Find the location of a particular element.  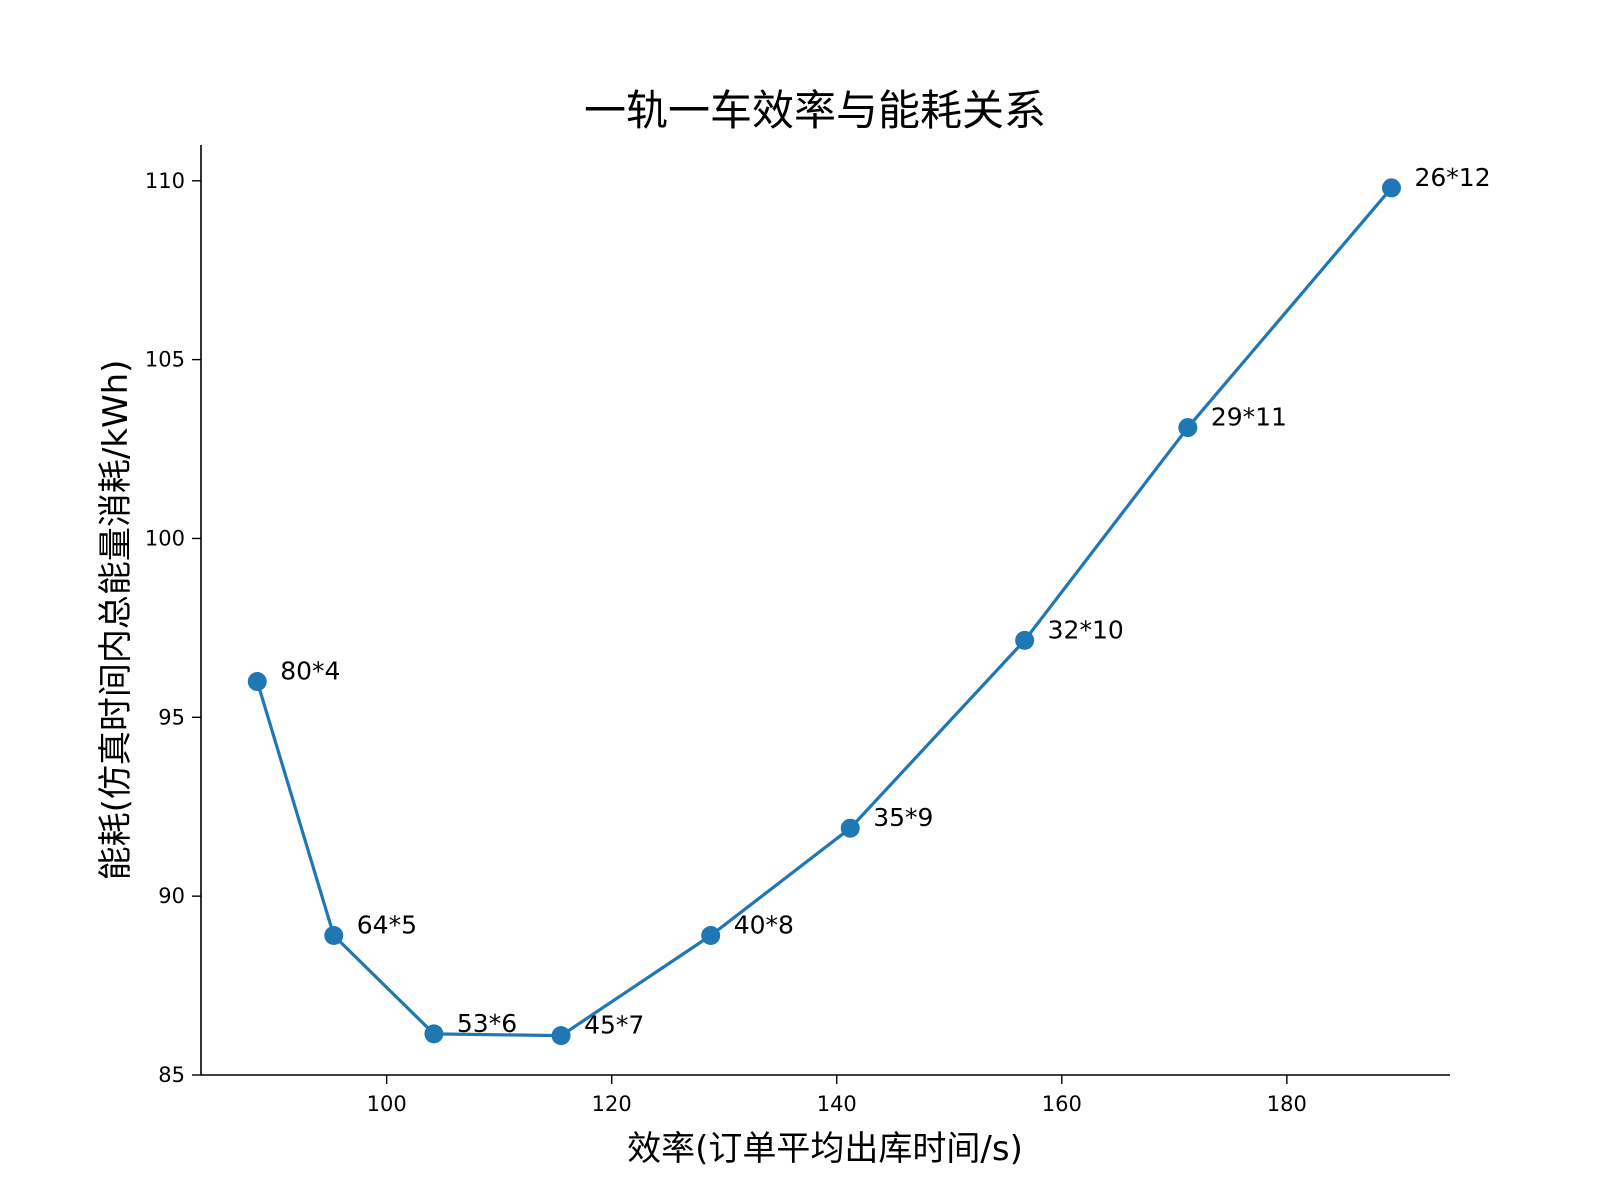

x-tick-label: 140 is located at coordinates (837, 1104).